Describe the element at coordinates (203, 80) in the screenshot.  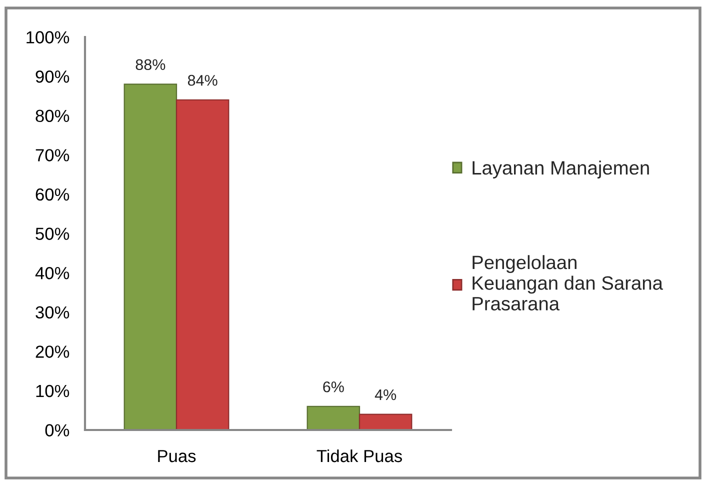
I see `data-label: 84%` at that location.